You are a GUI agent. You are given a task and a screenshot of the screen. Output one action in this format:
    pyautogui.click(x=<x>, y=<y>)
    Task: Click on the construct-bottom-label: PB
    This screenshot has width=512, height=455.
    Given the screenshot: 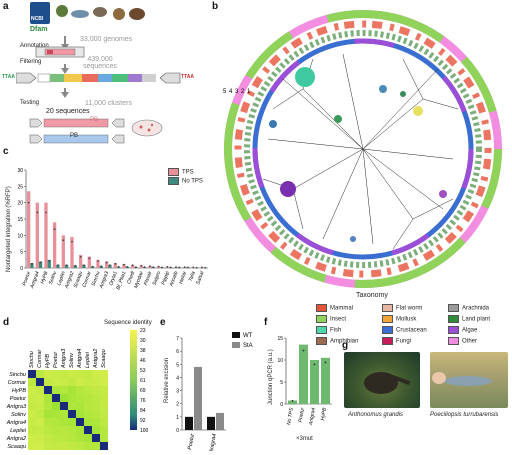 What is the action you would take?
    pyautogui.click(x=74, y=136)
    